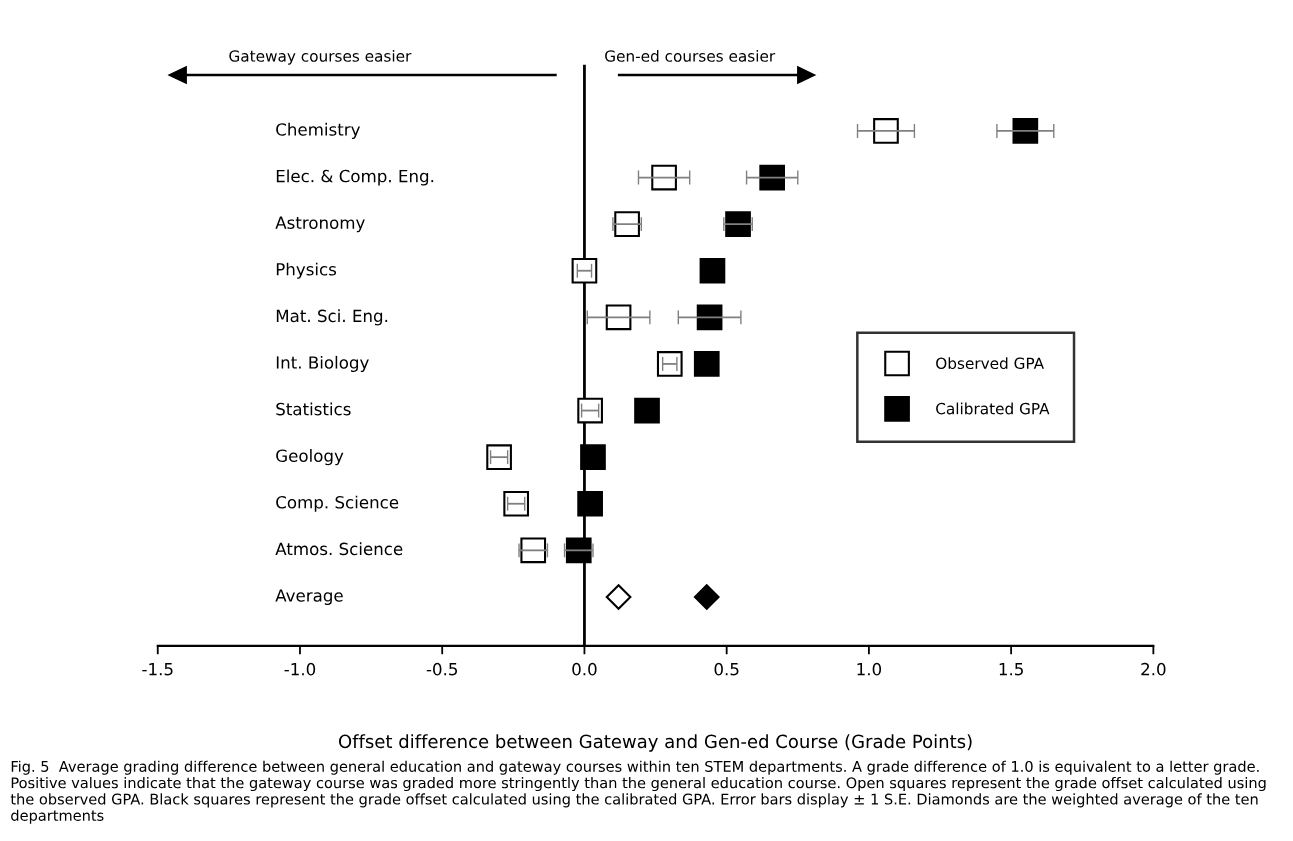  I want to click on x-tick-label: 1.0, so click(869, 669).